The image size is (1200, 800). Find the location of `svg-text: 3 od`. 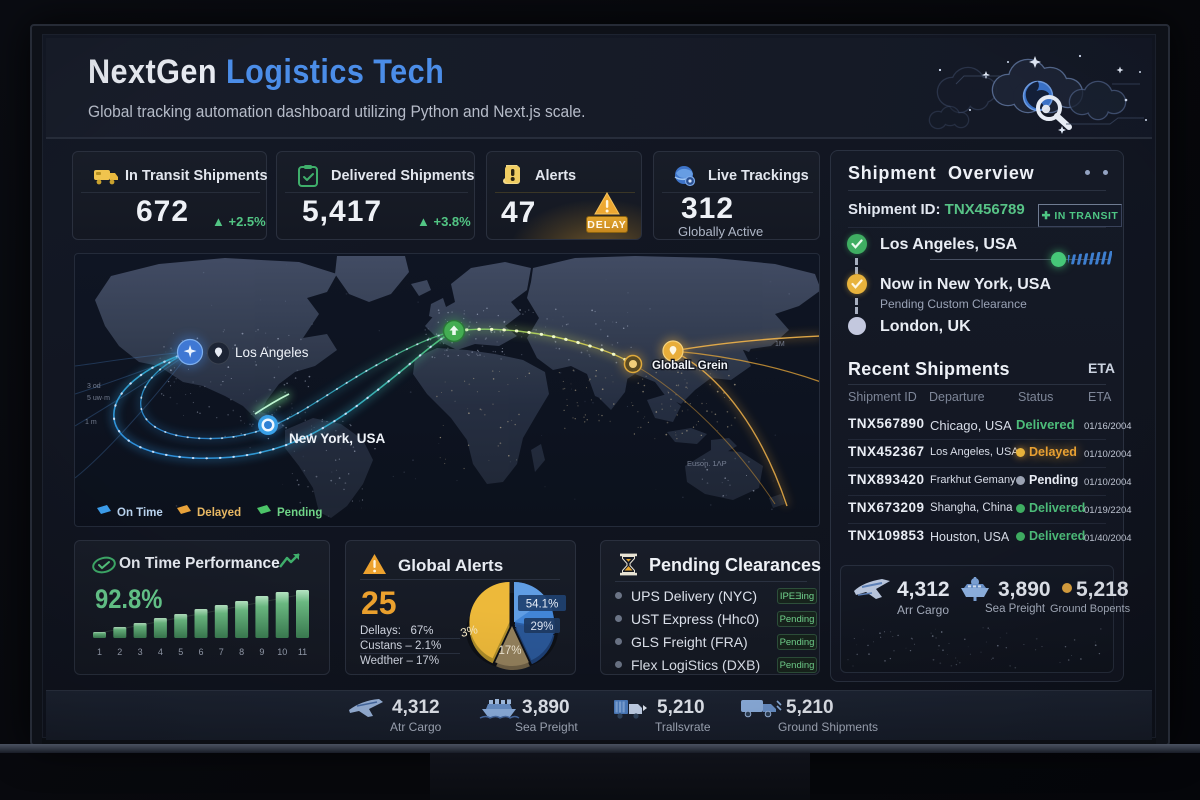

svg-text: 3 od is located at coordinates (94, 386).